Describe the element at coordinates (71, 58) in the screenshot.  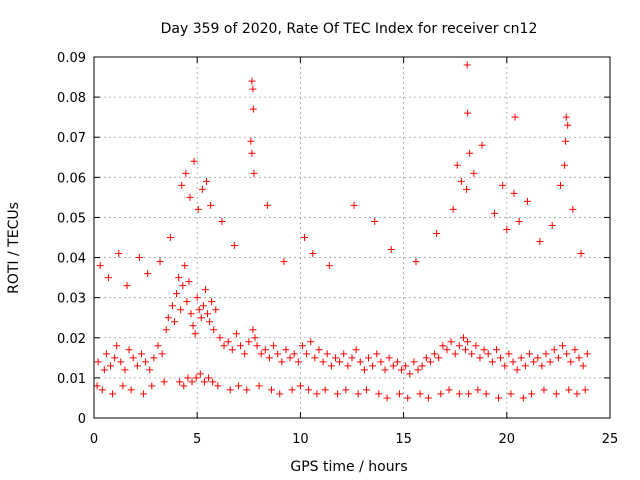
I see `y-tick-label: 0.09` at that location.